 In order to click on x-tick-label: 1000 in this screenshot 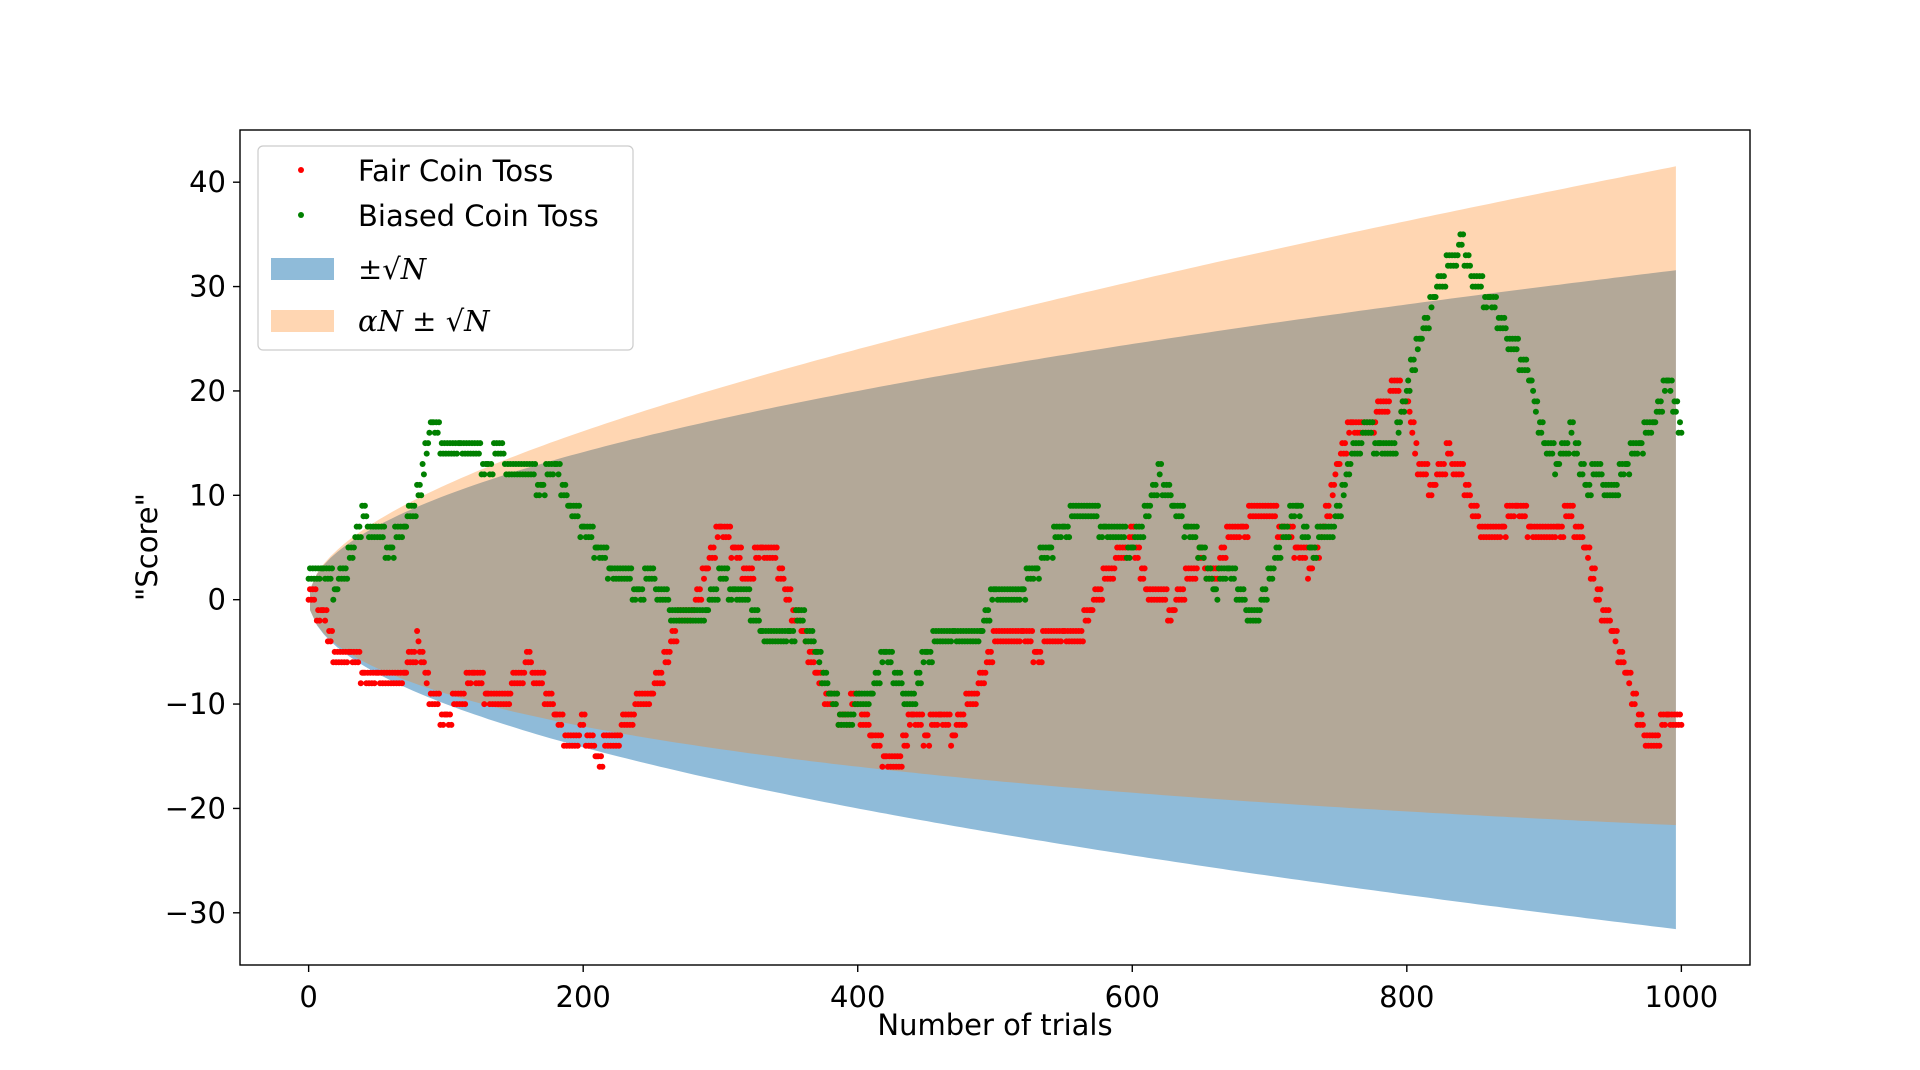, I will do `click(1681, 997)`.